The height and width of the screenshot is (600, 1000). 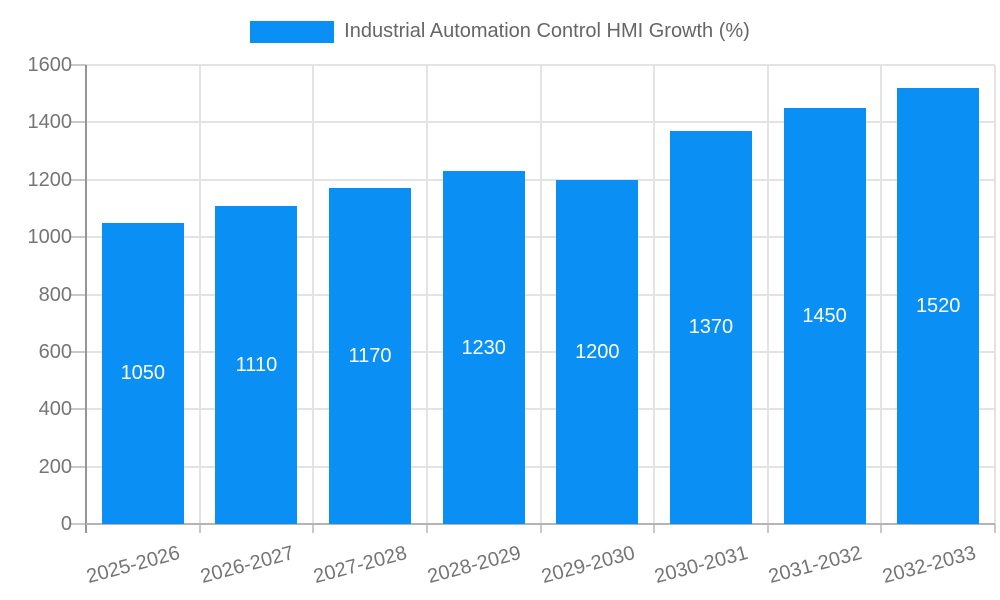 I want to click on x-axis-category-label: 2026-2027, so click(x=247, y=565).